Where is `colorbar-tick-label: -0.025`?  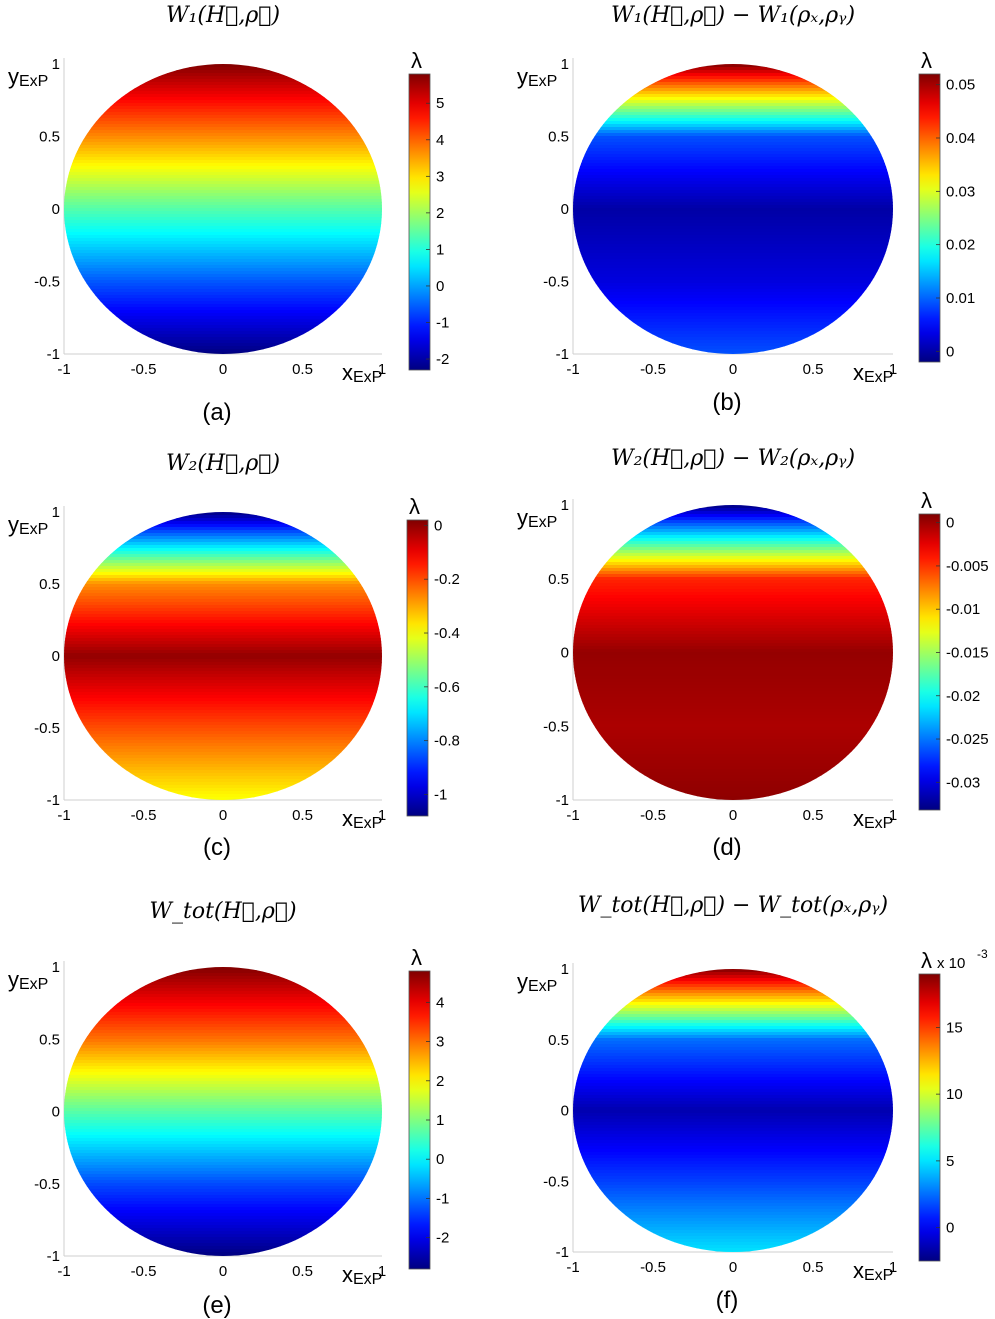
colorbar-tick-label: -0.025 is located at coordinates (967, 739).